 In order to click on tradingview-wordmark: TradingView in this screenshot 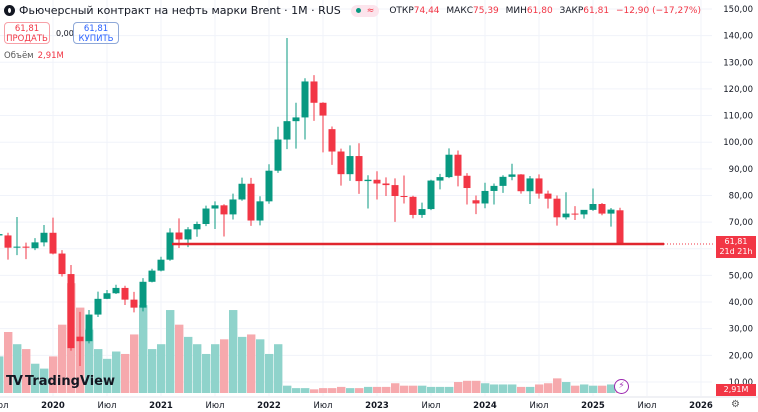, I will do `click(69, 381)`.